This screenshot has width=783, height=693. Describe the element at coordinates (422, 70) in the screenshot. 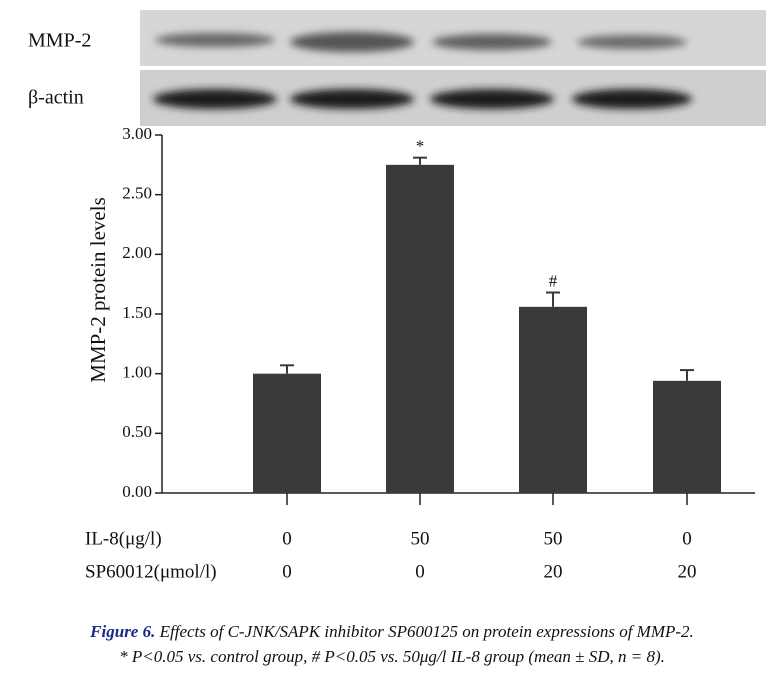

I see `bands` at that location.